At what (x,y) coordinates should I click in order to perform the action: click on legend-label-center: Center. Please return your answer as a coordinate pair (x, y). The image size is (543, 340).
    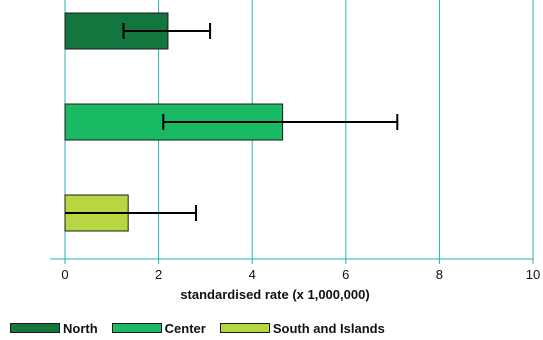
    Looking at the image, I should click on (185, 328).